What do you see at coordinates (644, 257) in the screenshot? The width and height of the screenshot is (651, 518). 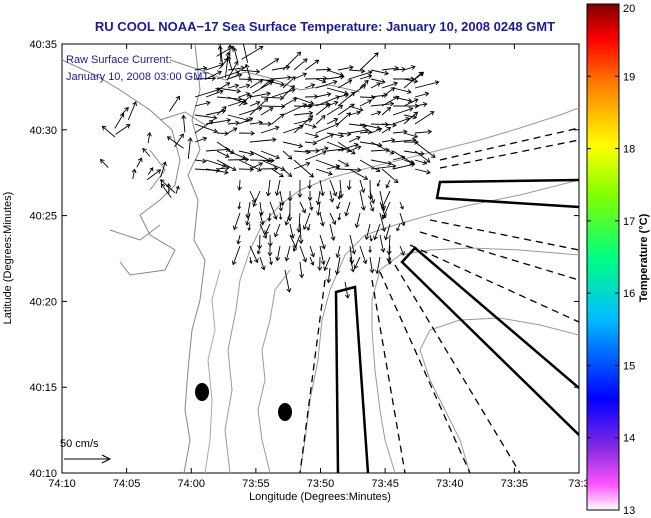 I see `colorbar-label: Temperature (°C)` at bounding box center [644, 257].